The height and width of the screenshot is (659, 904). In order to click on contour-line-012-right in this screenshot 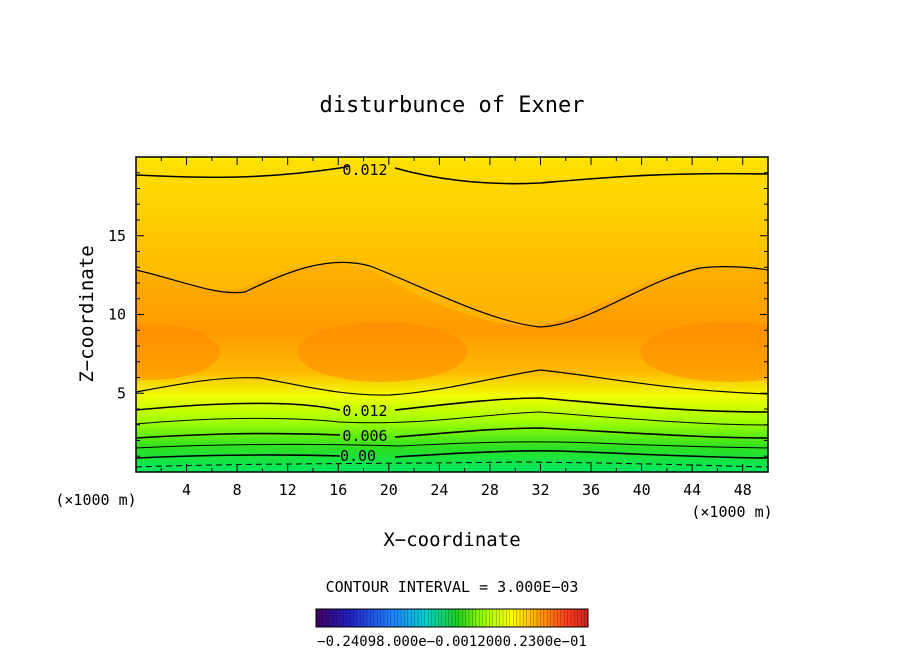, I will do `click(581, 405)`.